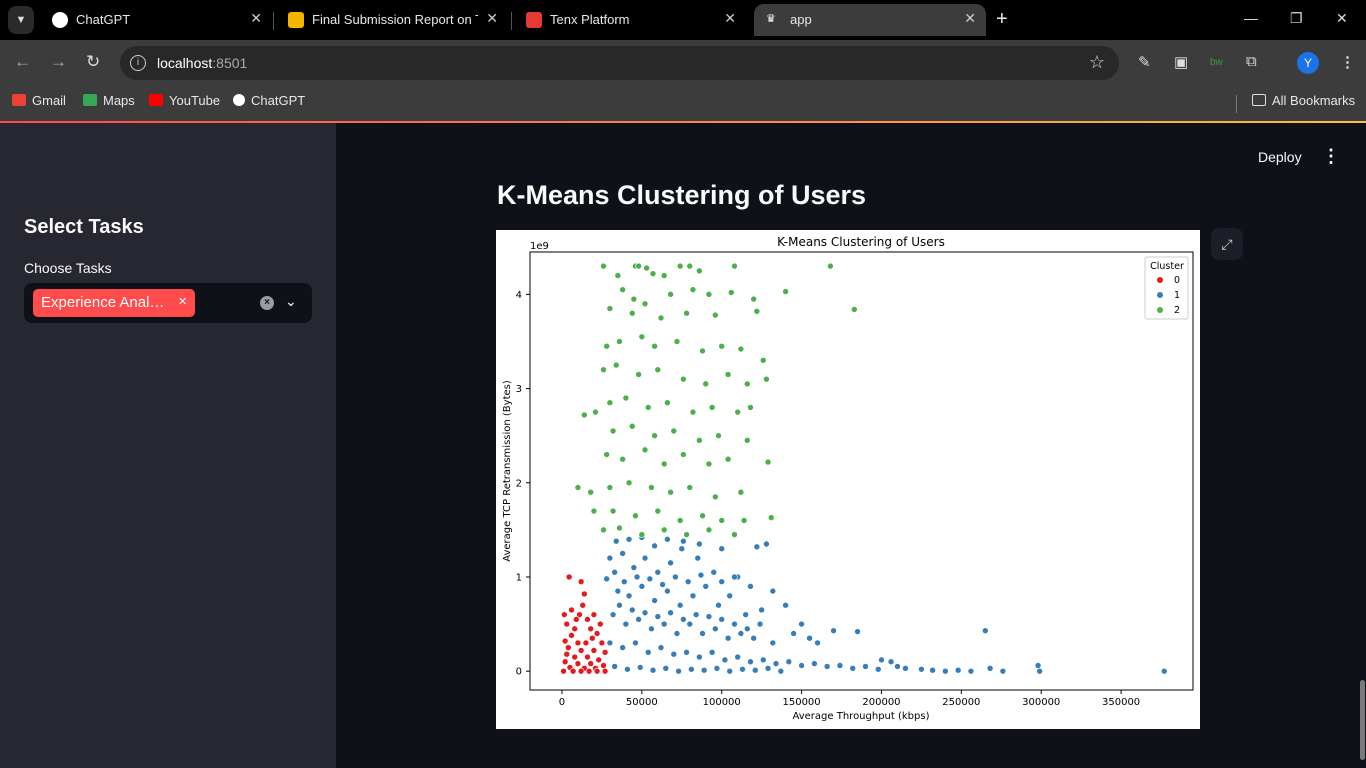 The image size is (1366, 768). I want to click on browser-menu-icon: ⋮, so click(1347, 62).